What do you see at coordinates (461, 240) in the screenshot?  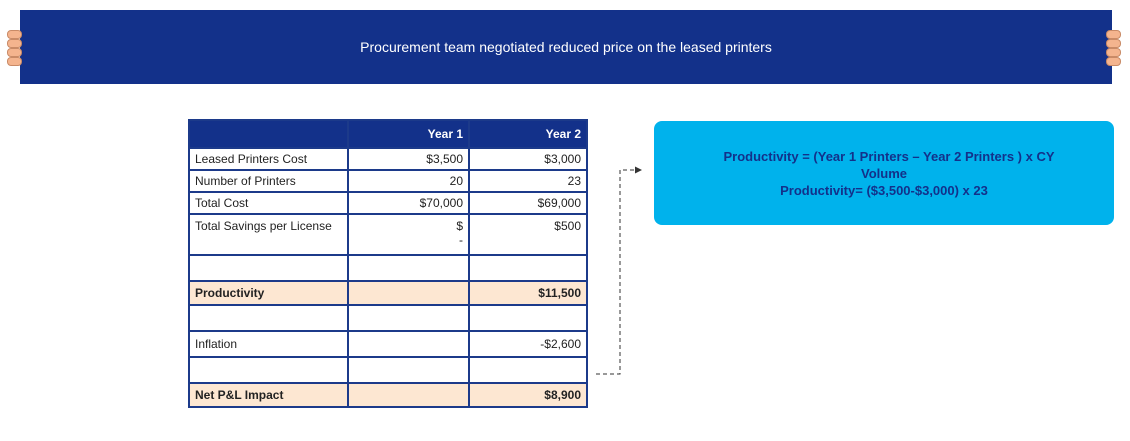 I see `row-year1-bottom: -` at bounding box center [461, 240].